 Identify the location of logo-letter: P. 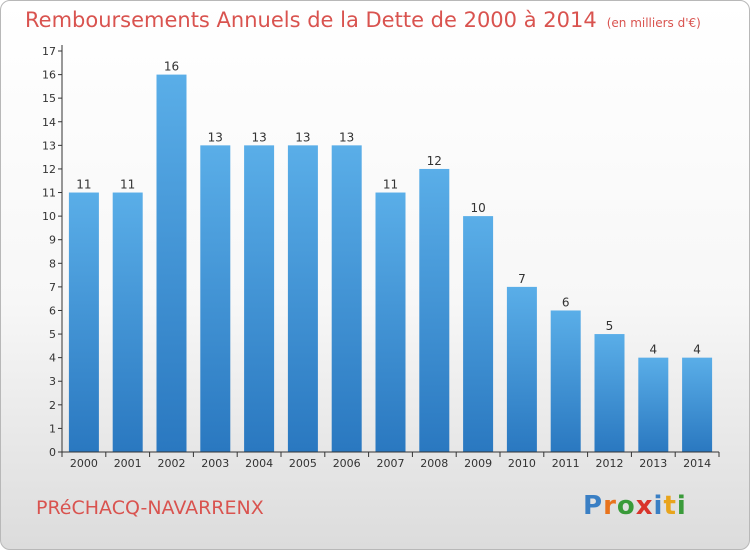
(593, 506).